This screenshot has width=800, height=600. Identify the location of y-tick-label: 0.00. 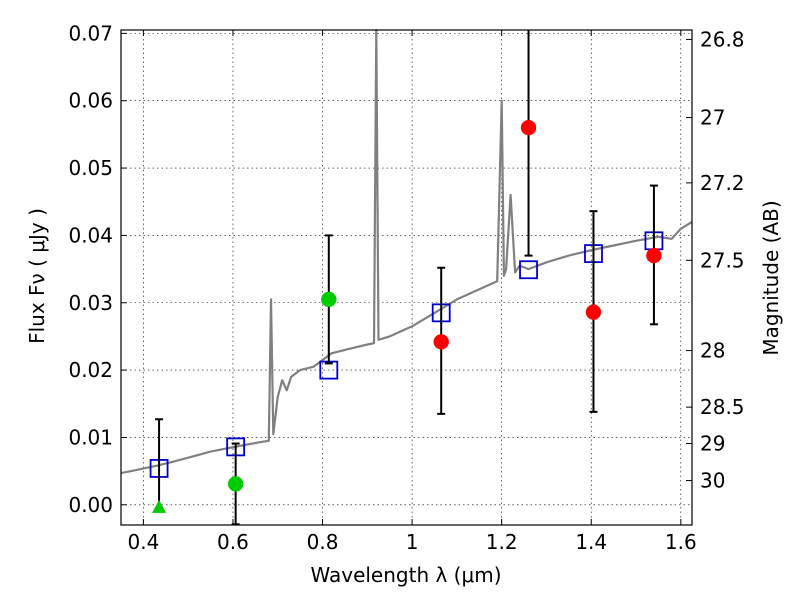
(90, 505).